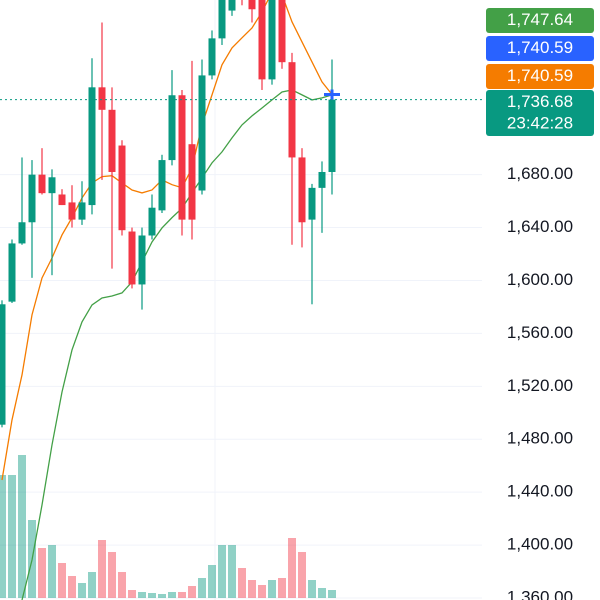 The width and height of the screenshot is (600, 600). What do you see at coordinates (540, 385) in the screenshot?
I see `y-tick-label: 1,520.00` at bounding box center [540, 385].